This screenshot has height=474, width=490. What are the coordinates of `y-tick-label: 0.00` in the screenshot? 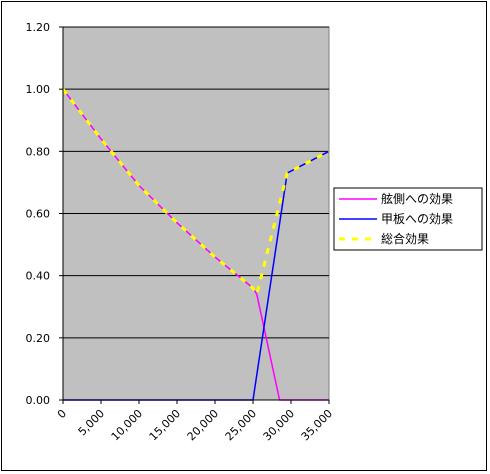 It's located at (38, 400).